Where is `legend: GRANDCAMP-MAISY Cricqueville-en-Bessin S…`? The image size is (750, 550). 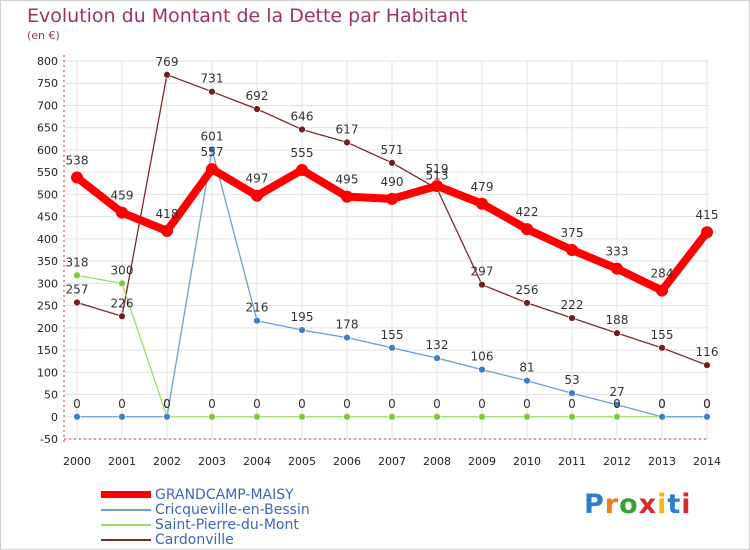
legend: GRANDCAMP-MAISY Cricqueville-en-Bessin S… is located at coordinates (205, 517).